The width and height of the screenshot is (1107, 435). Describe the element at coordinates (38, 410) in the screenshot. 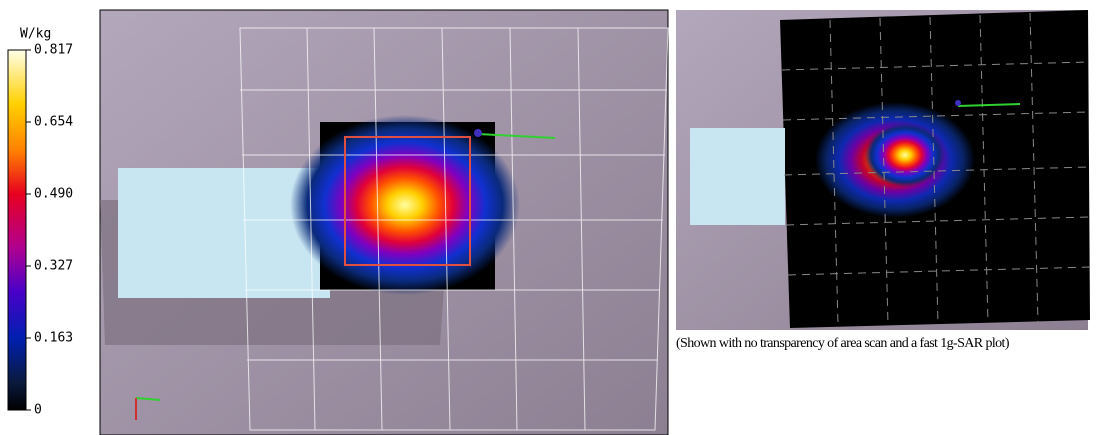

I see `colorbar-tick-label: 0` at that location.